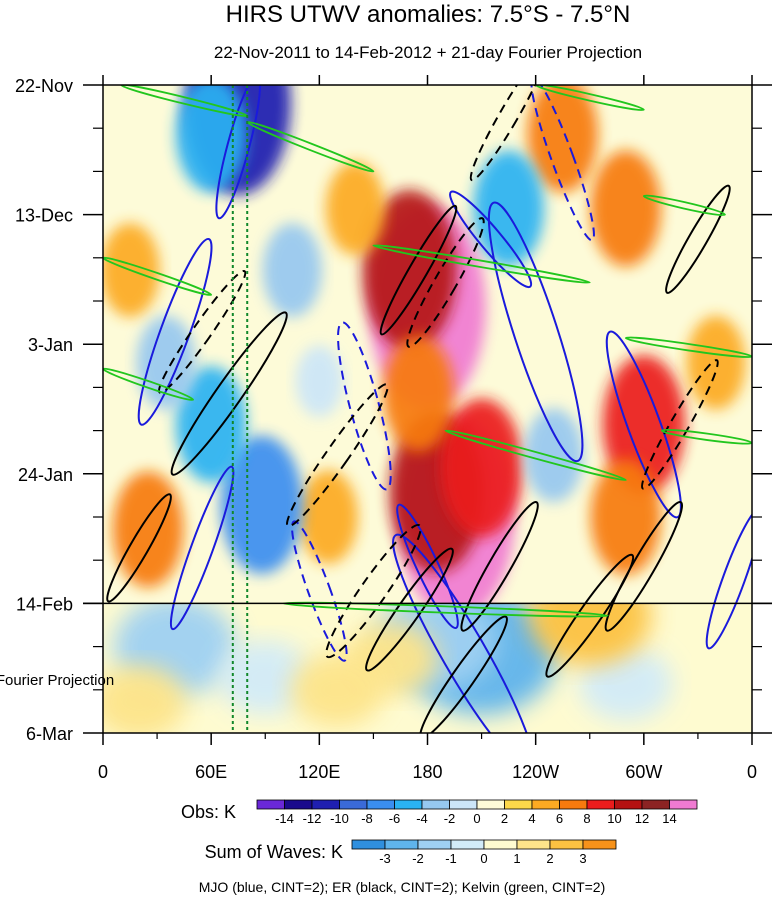  What do you see at coordinates (208, 812) in the screenshot?
I see `obs-colorbar-title: Obs: K` at bounding box center [208, 812].